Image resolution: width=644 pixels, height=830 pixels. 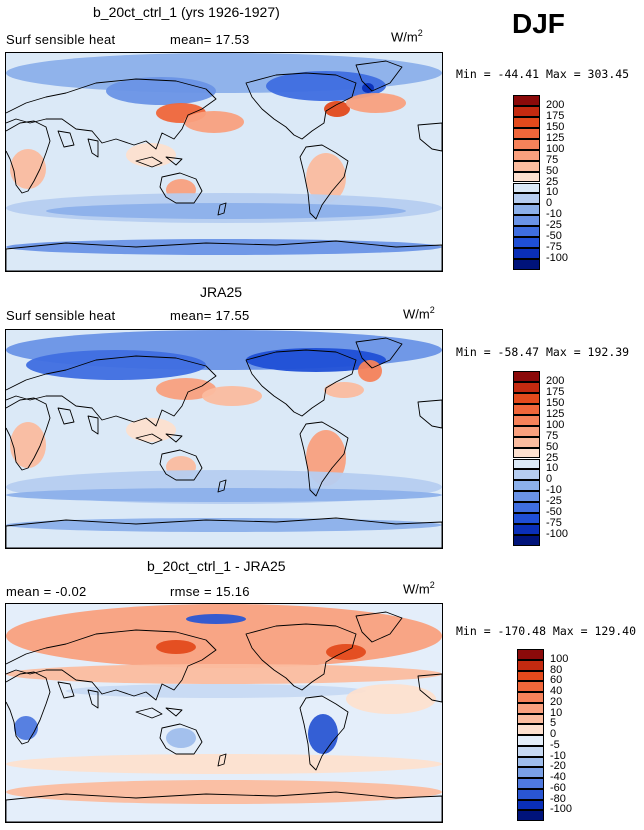 I want to click on colorbar-label: 0, so click(x=549, y=479).